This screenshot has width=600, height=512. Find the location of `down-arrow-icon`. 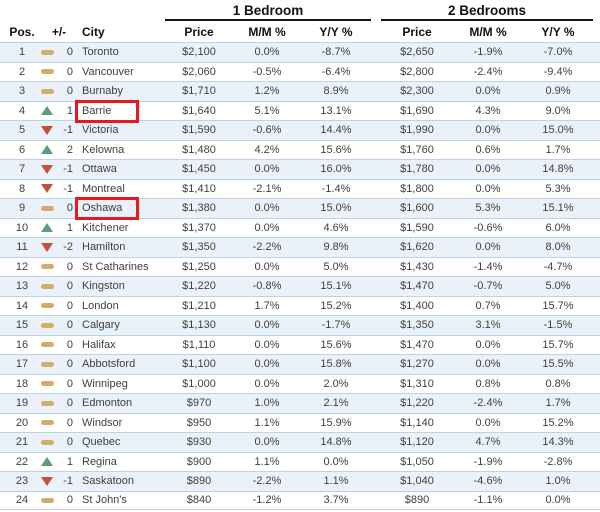

down-arrow-icon is located at coordinates (47, 169).